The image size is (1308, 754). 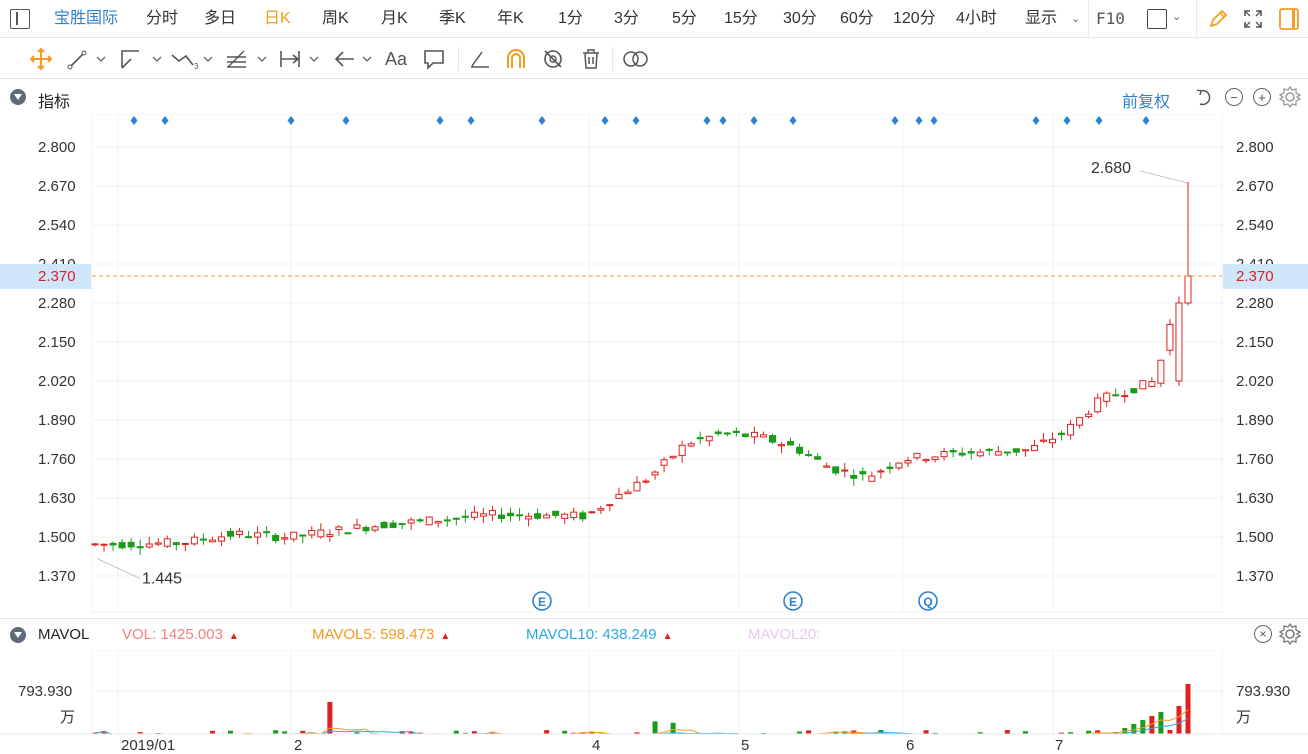 I want to click on fullscreen-icon, so click(x=1253, y=19).